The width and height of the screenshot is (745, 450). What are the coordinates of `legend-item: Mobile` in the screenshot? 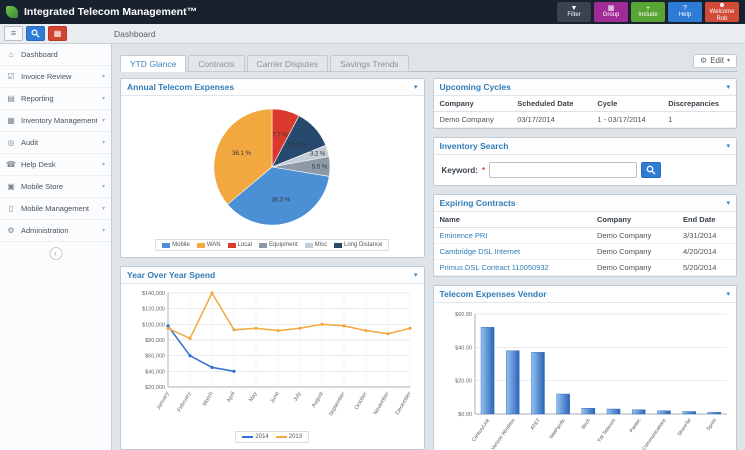 It's located at (176, 245).